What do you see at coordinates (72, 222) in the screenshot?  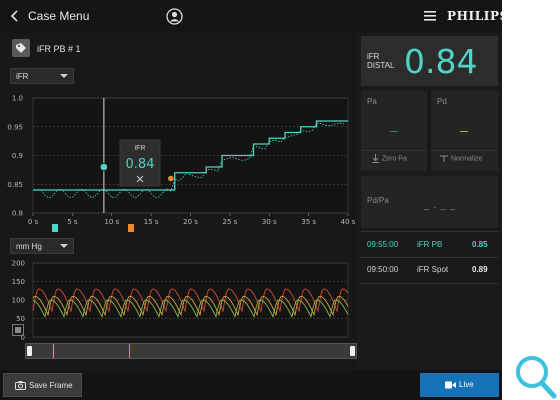 I see `ifr-x-tick-label: 5 s` at bounding box center [72, 222].